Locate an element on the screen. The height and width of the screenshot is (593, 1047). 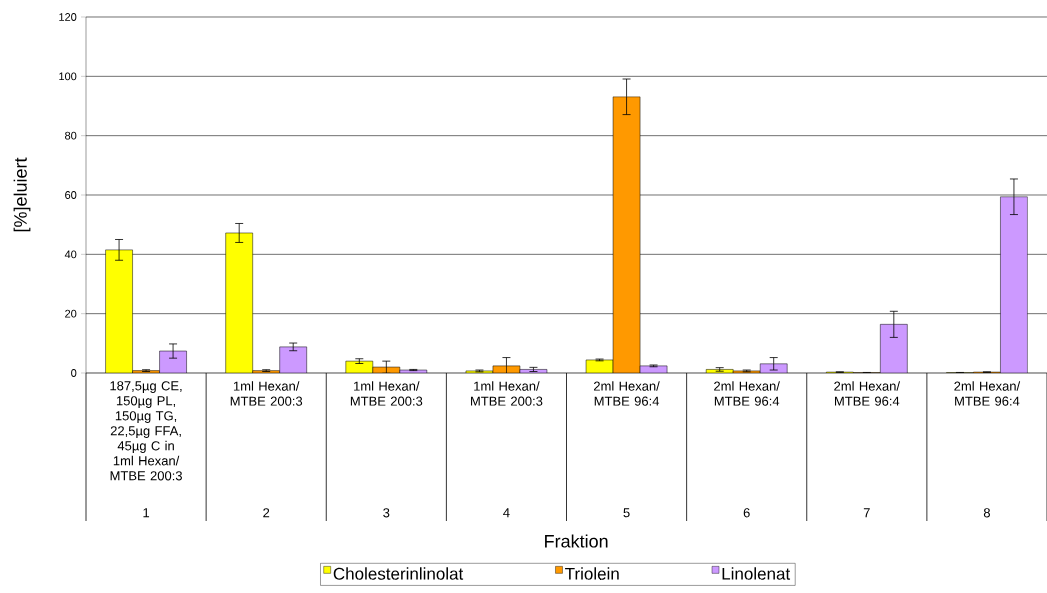
y-tick-label: 0 is located at coordinates (74, 373).